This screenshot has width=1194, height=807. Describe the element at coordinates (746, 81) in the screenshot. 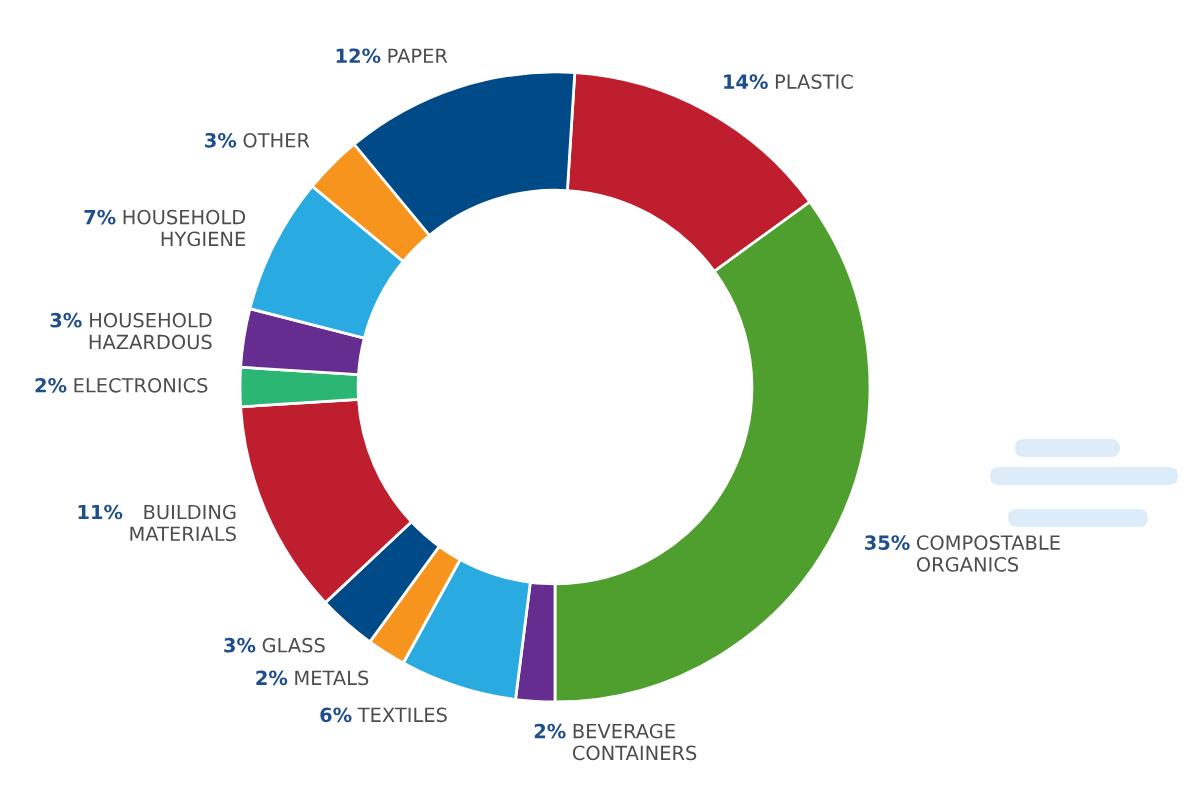

I see `data-label: 14%` at that location.